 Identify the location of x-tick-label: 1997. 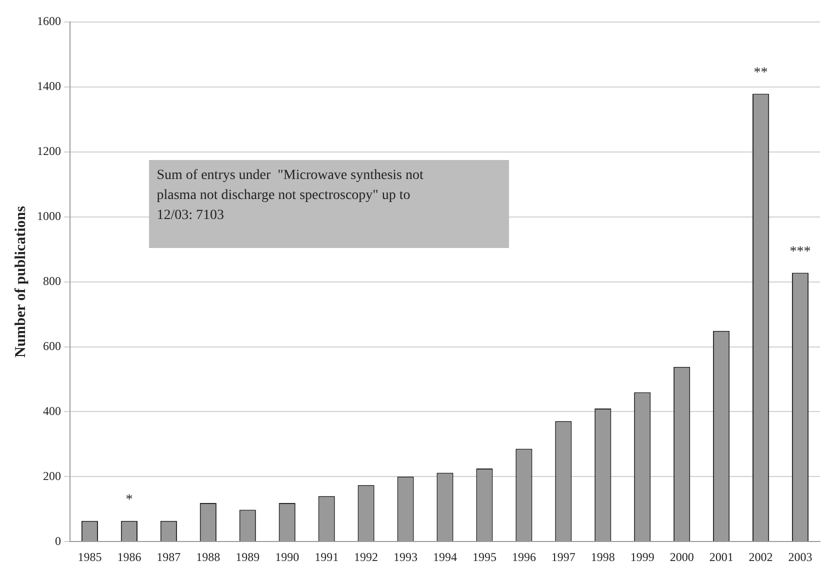
(563, 557).